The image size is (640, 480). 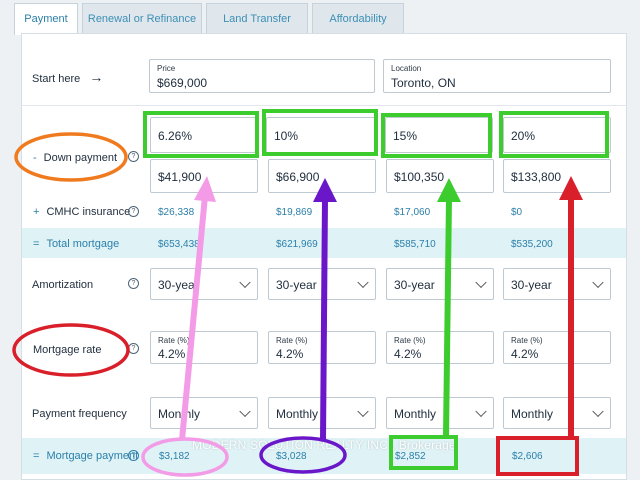 I want to click on total-mortgage-value: $621,969, so click(x=297, y=244).